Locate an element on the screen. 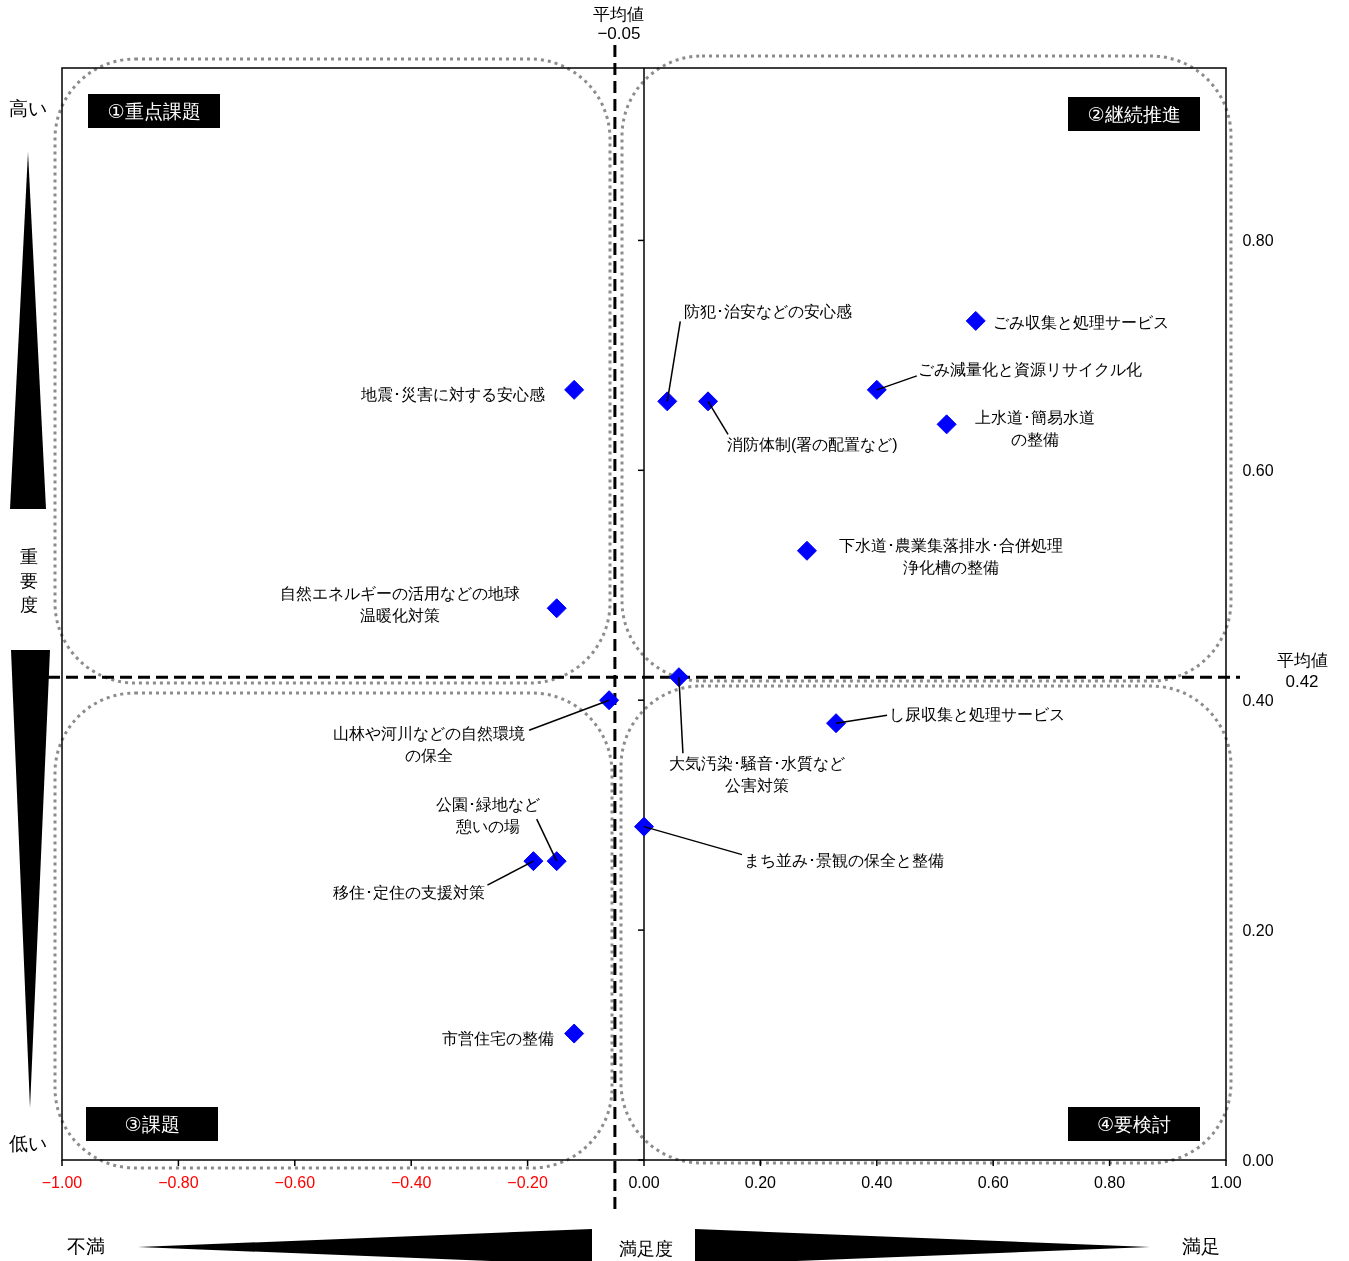 The image size is (1349, 1261). annotation: 満足 is located at coordinates (1201, 1246).